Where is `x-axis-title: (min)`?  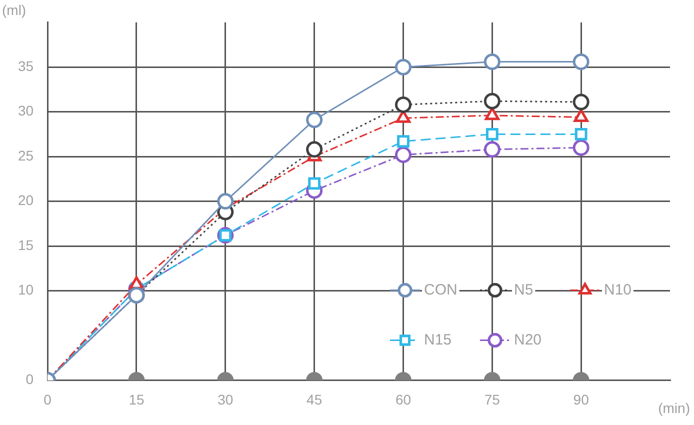 x-axis-title: (min) is located at coordinates (674, 408).